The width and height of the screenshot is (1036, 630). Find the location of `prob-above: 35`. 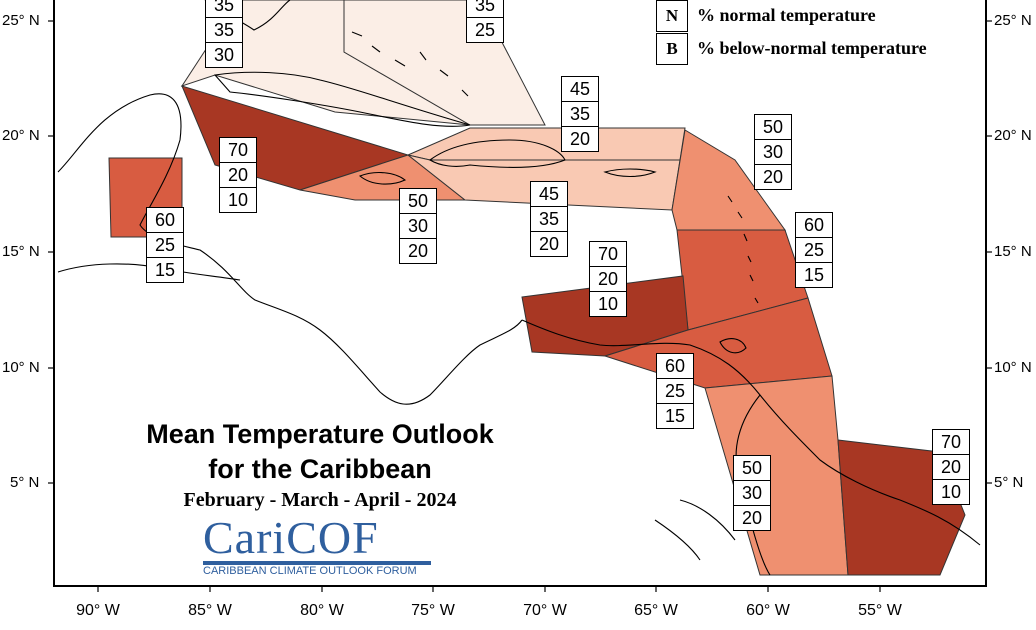

prob-above: 35 is located at coordinates (224, 9).